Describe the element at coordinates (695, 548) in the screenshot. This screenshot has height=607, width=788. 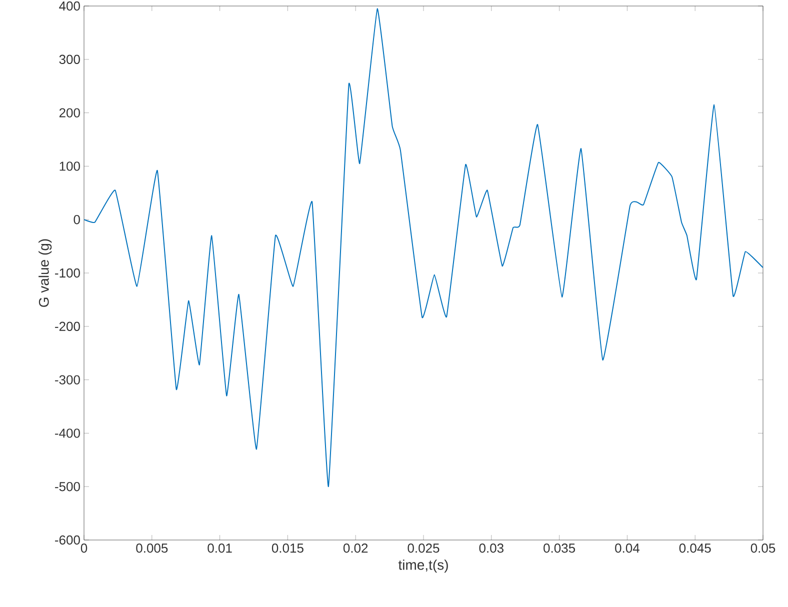
I see `x-tick-label: 0.045` at that location.